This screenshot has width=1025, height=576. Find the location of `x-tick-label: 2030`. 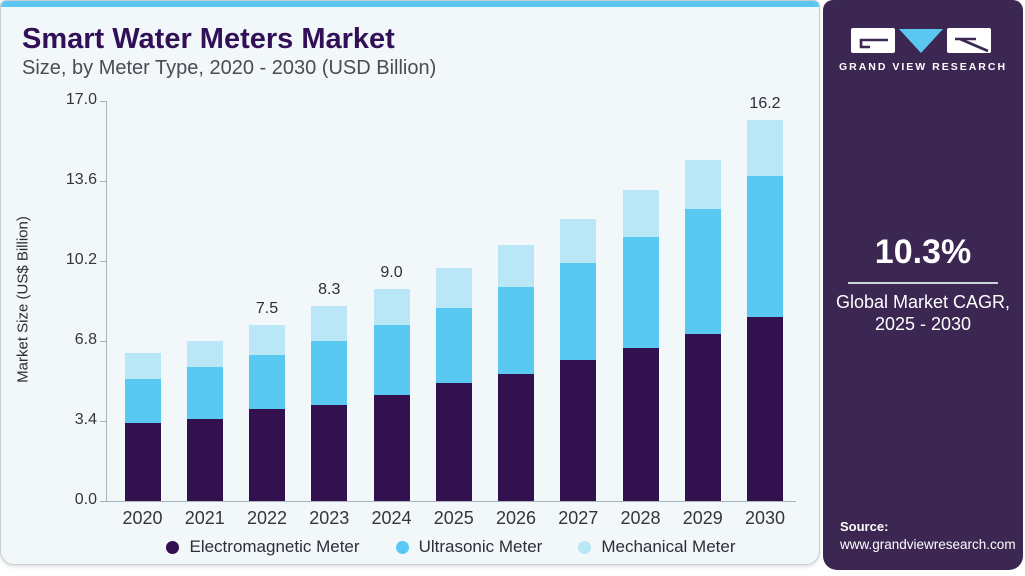

x-tick-label: 2030 is located at coordinates (765, 518).